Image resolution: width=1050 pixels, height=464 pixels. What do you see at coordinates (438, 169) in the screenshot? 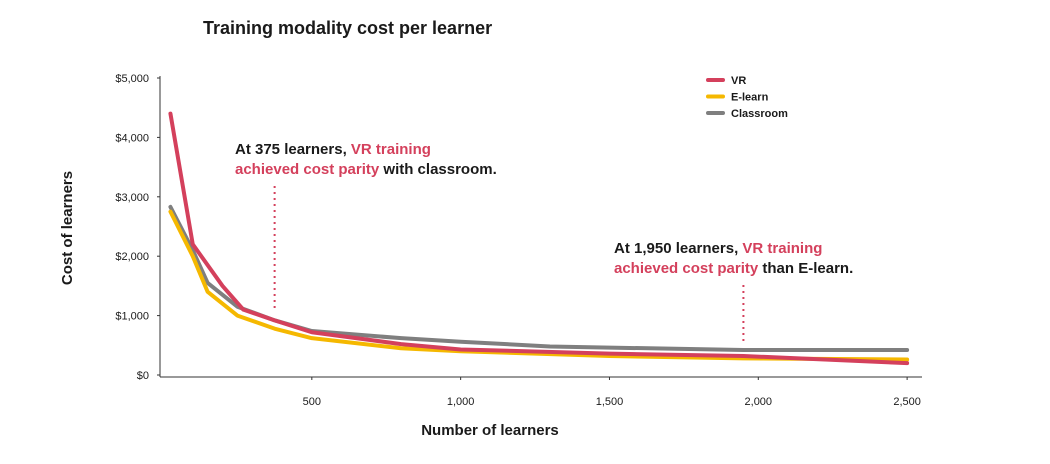
I see `annotation-text: with classroom.` at bounding box center [438, 169].